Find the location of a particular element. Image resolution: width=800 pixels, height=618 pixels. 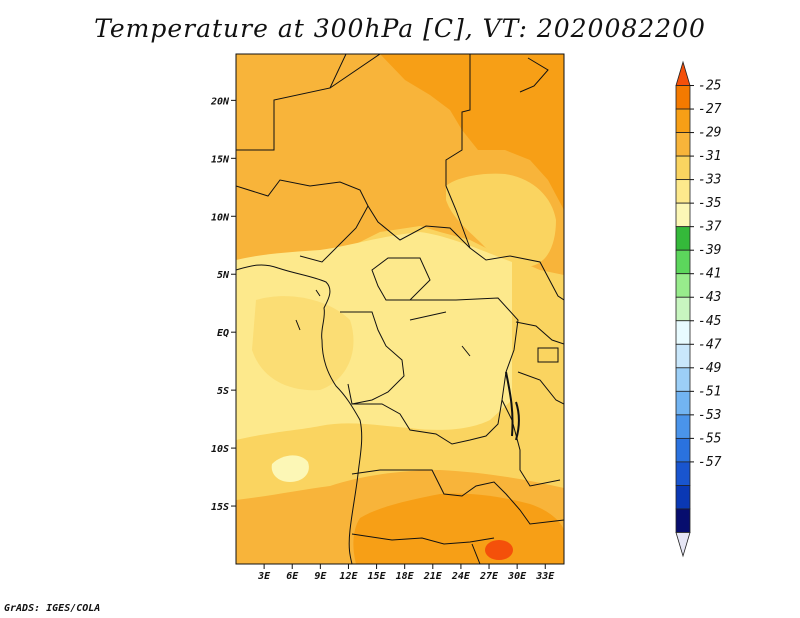

credit-text: GrADS: IGES/COLA is located at coordinates (52, 608).